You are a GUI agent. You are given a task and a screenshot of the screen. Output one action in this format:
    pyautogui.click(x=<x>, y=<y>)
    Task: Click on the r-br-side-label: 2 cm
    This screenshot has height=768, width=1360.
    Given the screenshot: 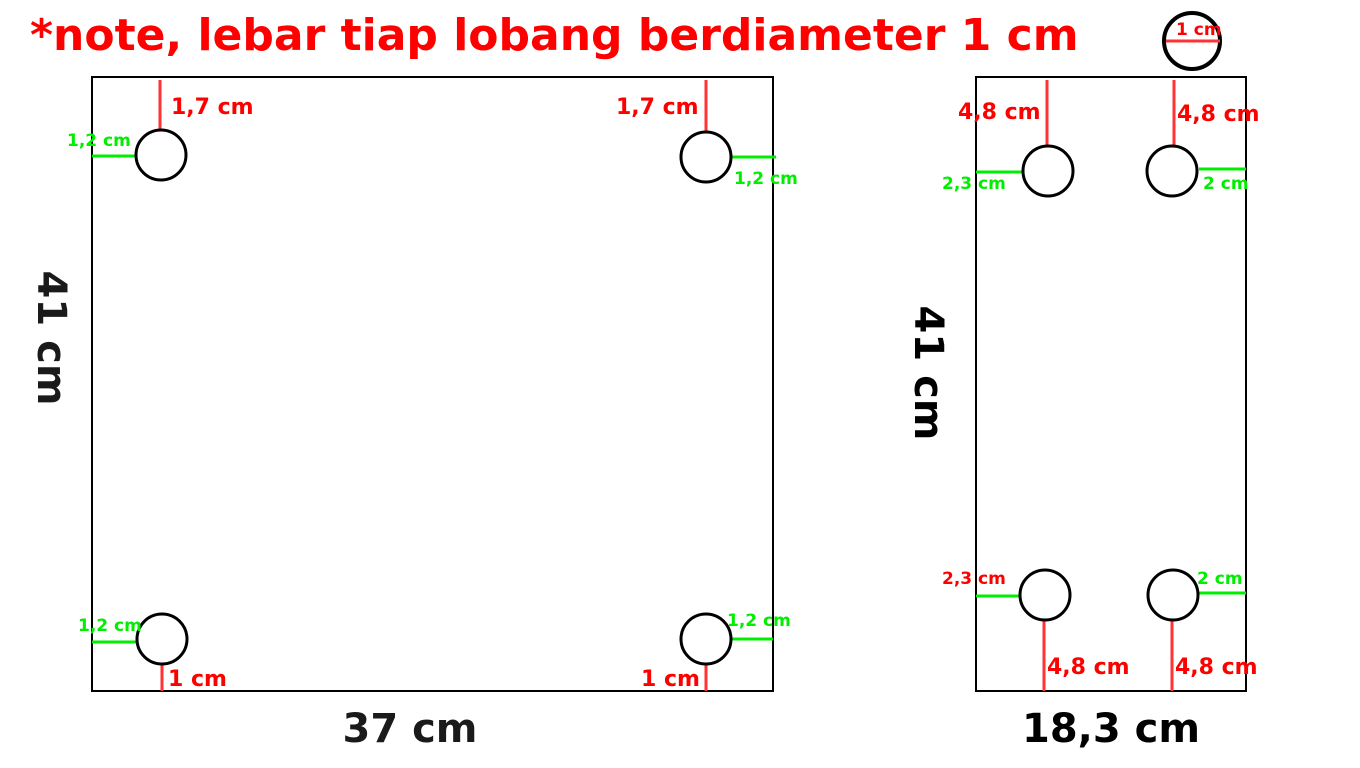 What is the action you would take?
    pyautogui.click(x=1220, y=579)
    